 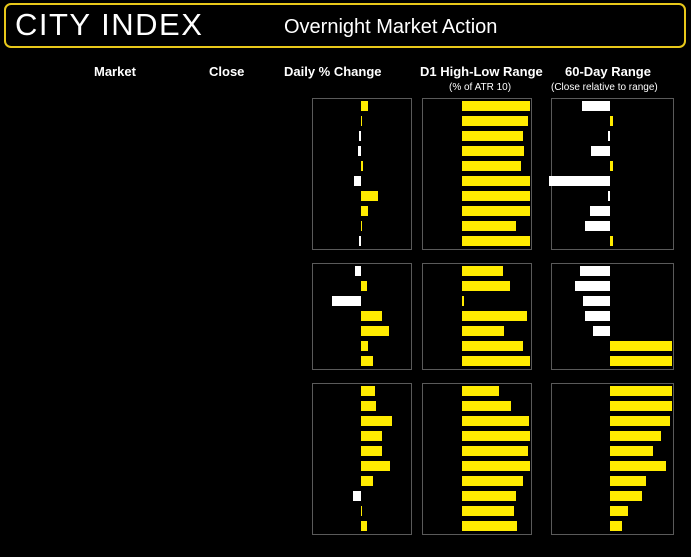 I want to click on header-banner: CITY INDEX Overnight Market Action, so click(x=345, y=25).